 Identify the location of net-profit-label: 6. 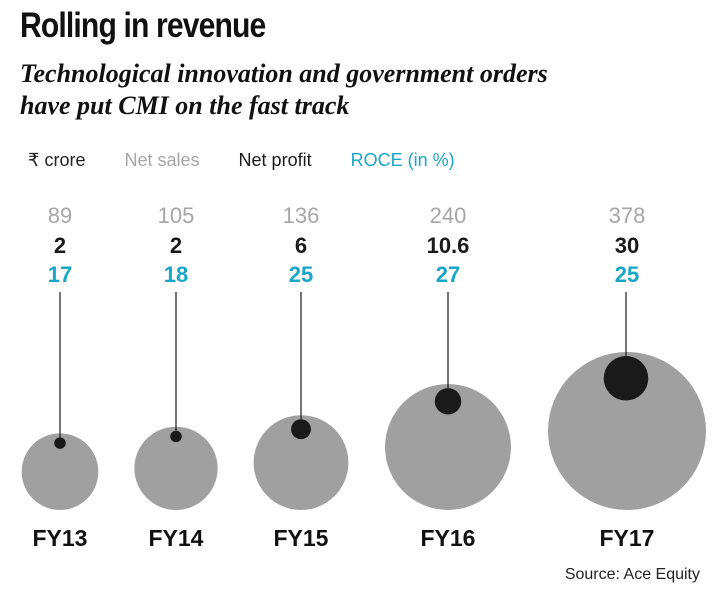
(301, 245).